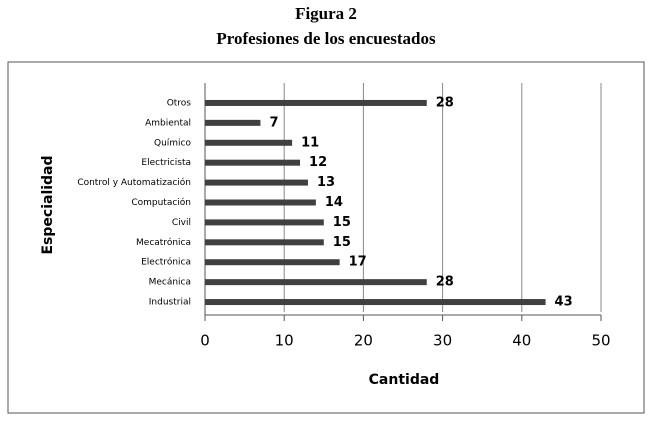 The width and height of the screenshot is (652, 421). Describe the element at coordinates (170, 303) in the screenshot. I see `y-tick-label: Industrial` at that location.